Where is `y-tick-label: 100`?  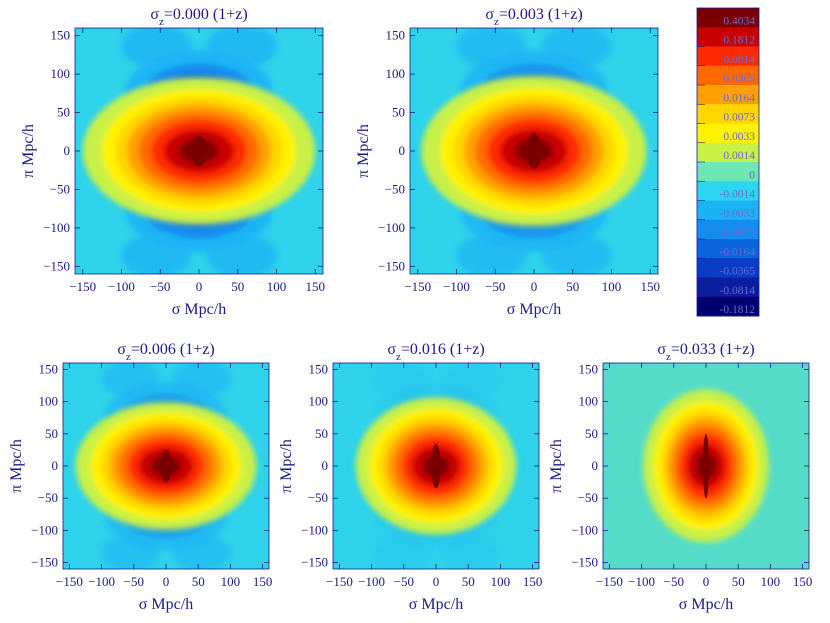 y-tick-label: 100 is located at coordinates (396, 73).